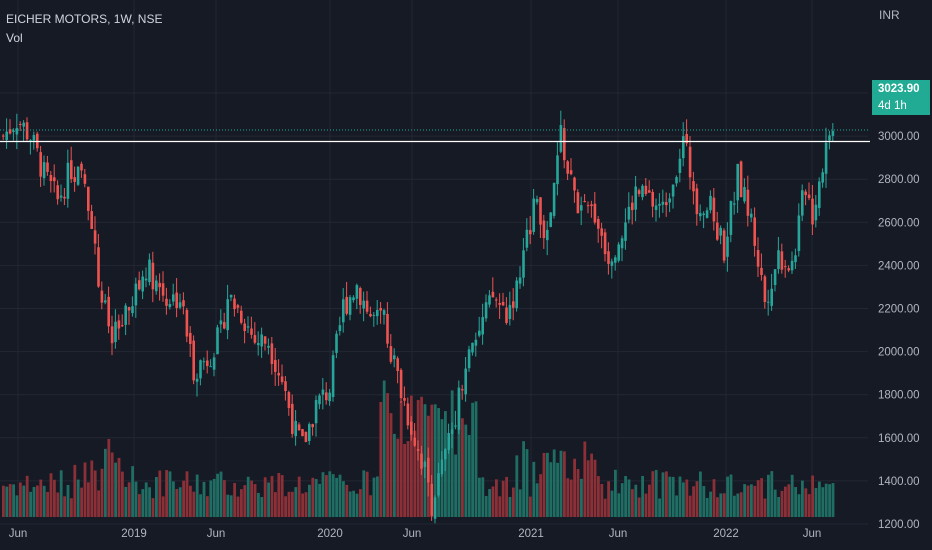  Describe the element at coordinates (14, 38) in the screenshot. I see `volume-indicator-label: Vol` at that location.